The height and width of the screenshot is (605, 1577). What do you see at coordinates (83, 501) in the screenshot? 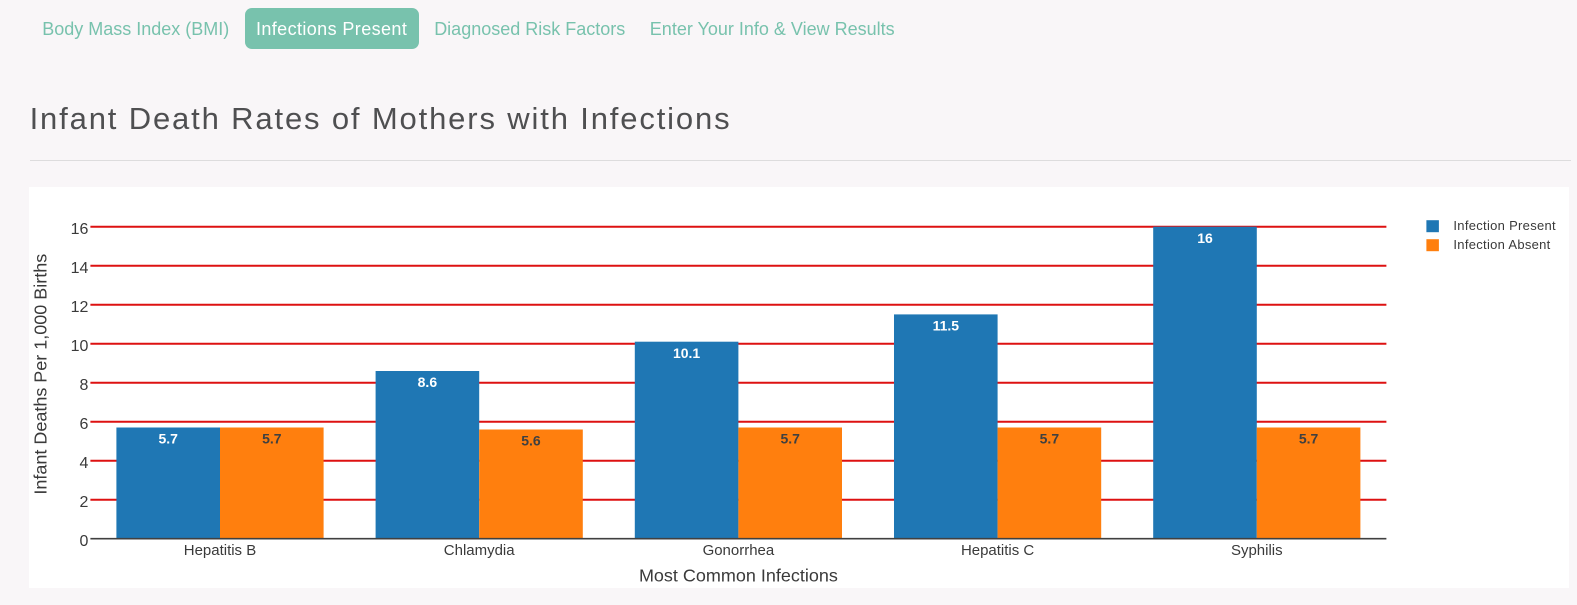
I see `svg-text: 2` at bounding box center [83, 501].